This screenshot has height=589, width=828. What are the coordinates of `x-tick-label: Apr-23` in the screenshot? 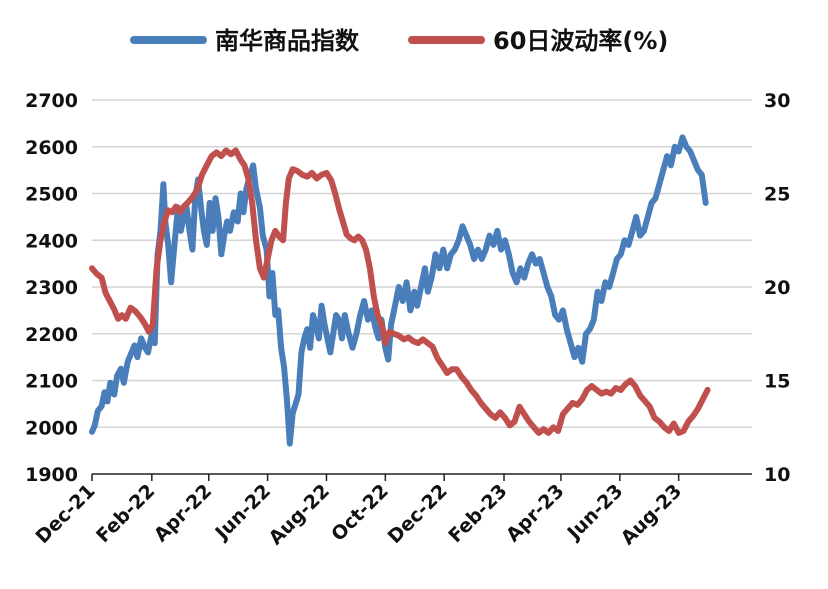 It's located at (535, 513).